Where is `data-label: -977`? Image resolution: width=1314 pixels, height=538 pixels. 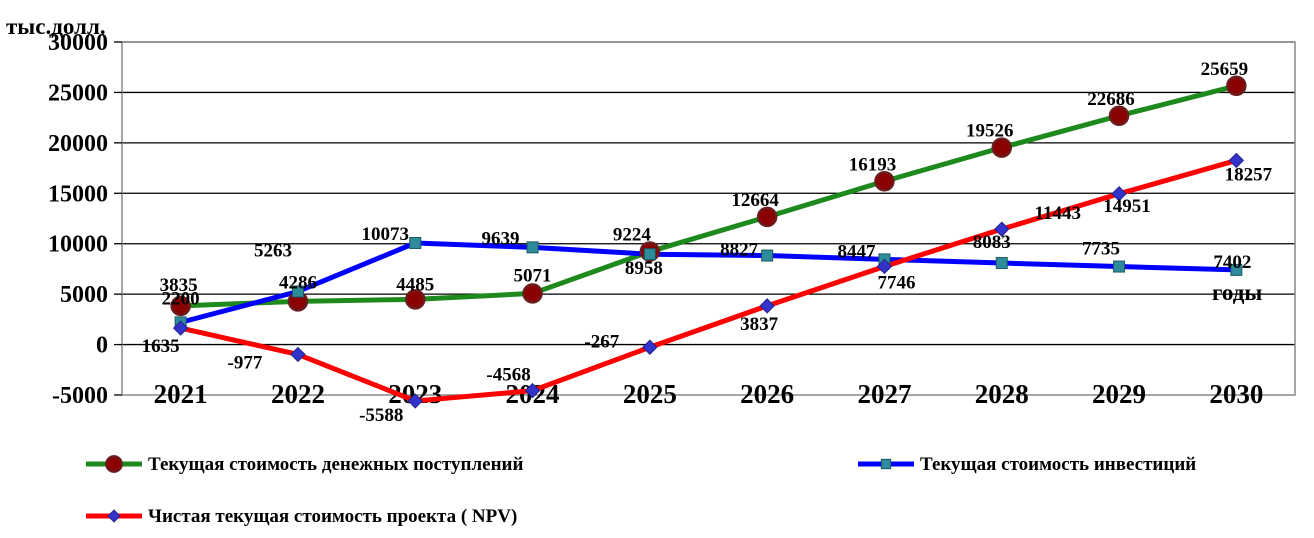 data-label: -977 is located at coordinates (245, 362).